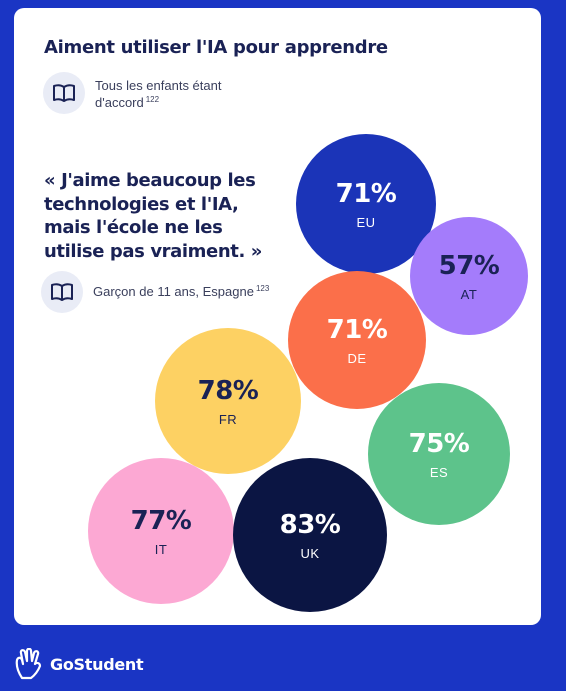  What do you see at coordinates (28, 664) in the screenshot?
I see `hand-logo-icon` at bounding box center [28, 664].